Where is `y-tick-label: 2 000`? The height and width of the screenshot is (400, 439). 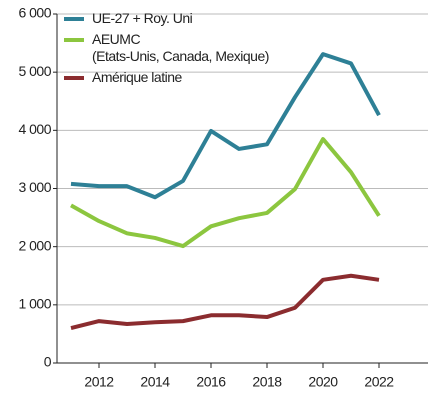
y-tick-label: 2 000 is located at coordinates (34, 245).